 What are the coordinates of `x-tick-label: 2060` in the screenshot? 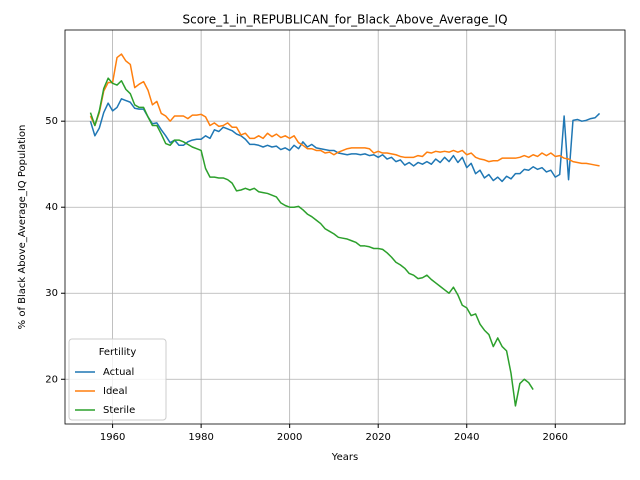 It's located at (555, 437).